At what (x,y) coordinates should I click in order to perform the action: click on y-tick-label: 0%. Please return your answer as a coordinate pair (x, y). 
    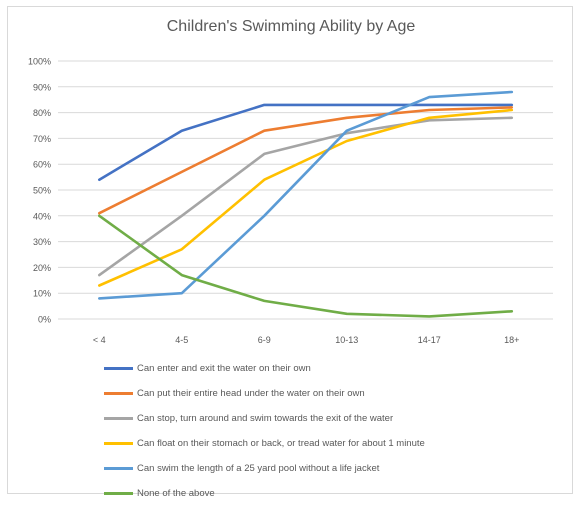
    Looking at the image, I should click on (44, 320).